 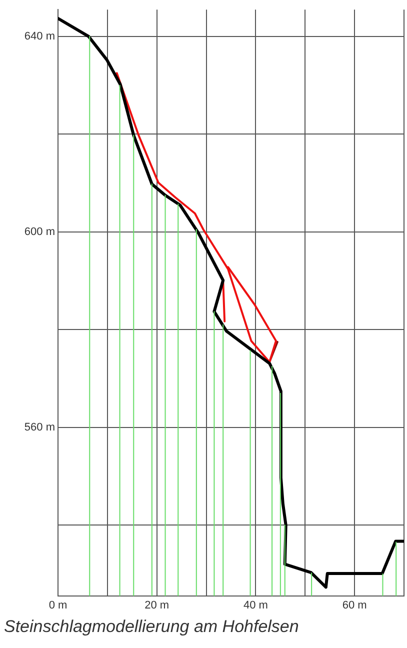 What do you see at coordinates (58, 606) in the screenshot?
I see `x-tick-label: 0 m` at bounding box center [58, 606].